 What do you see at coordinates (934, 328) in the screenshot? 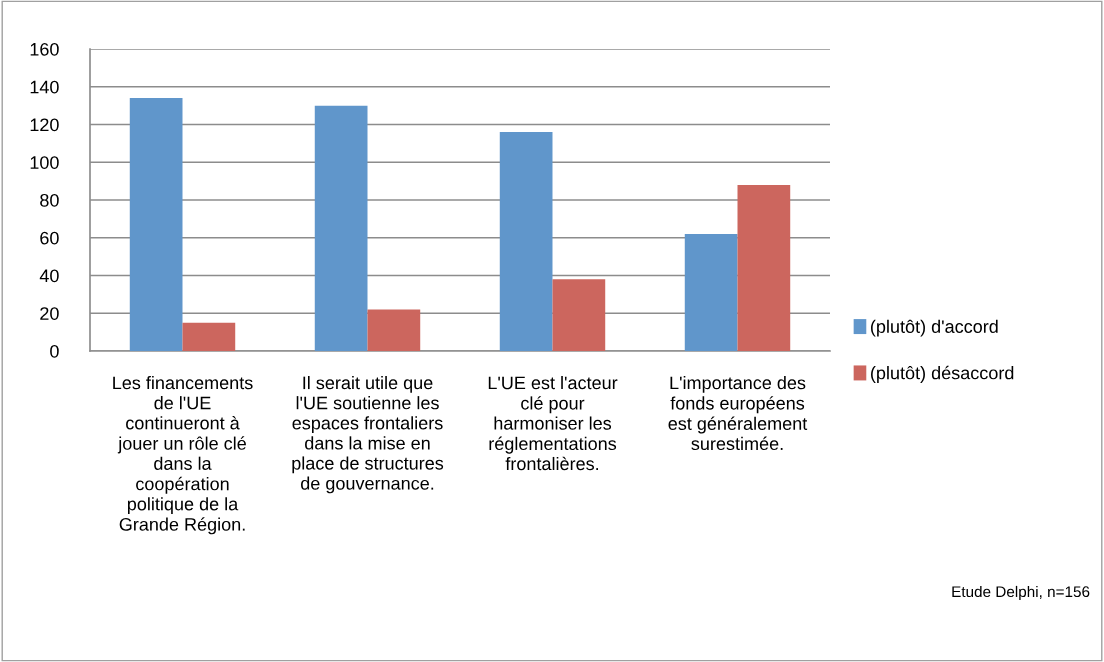
I see `legend-label: (plutôt) d'accord` at bounding box center [934, 328].